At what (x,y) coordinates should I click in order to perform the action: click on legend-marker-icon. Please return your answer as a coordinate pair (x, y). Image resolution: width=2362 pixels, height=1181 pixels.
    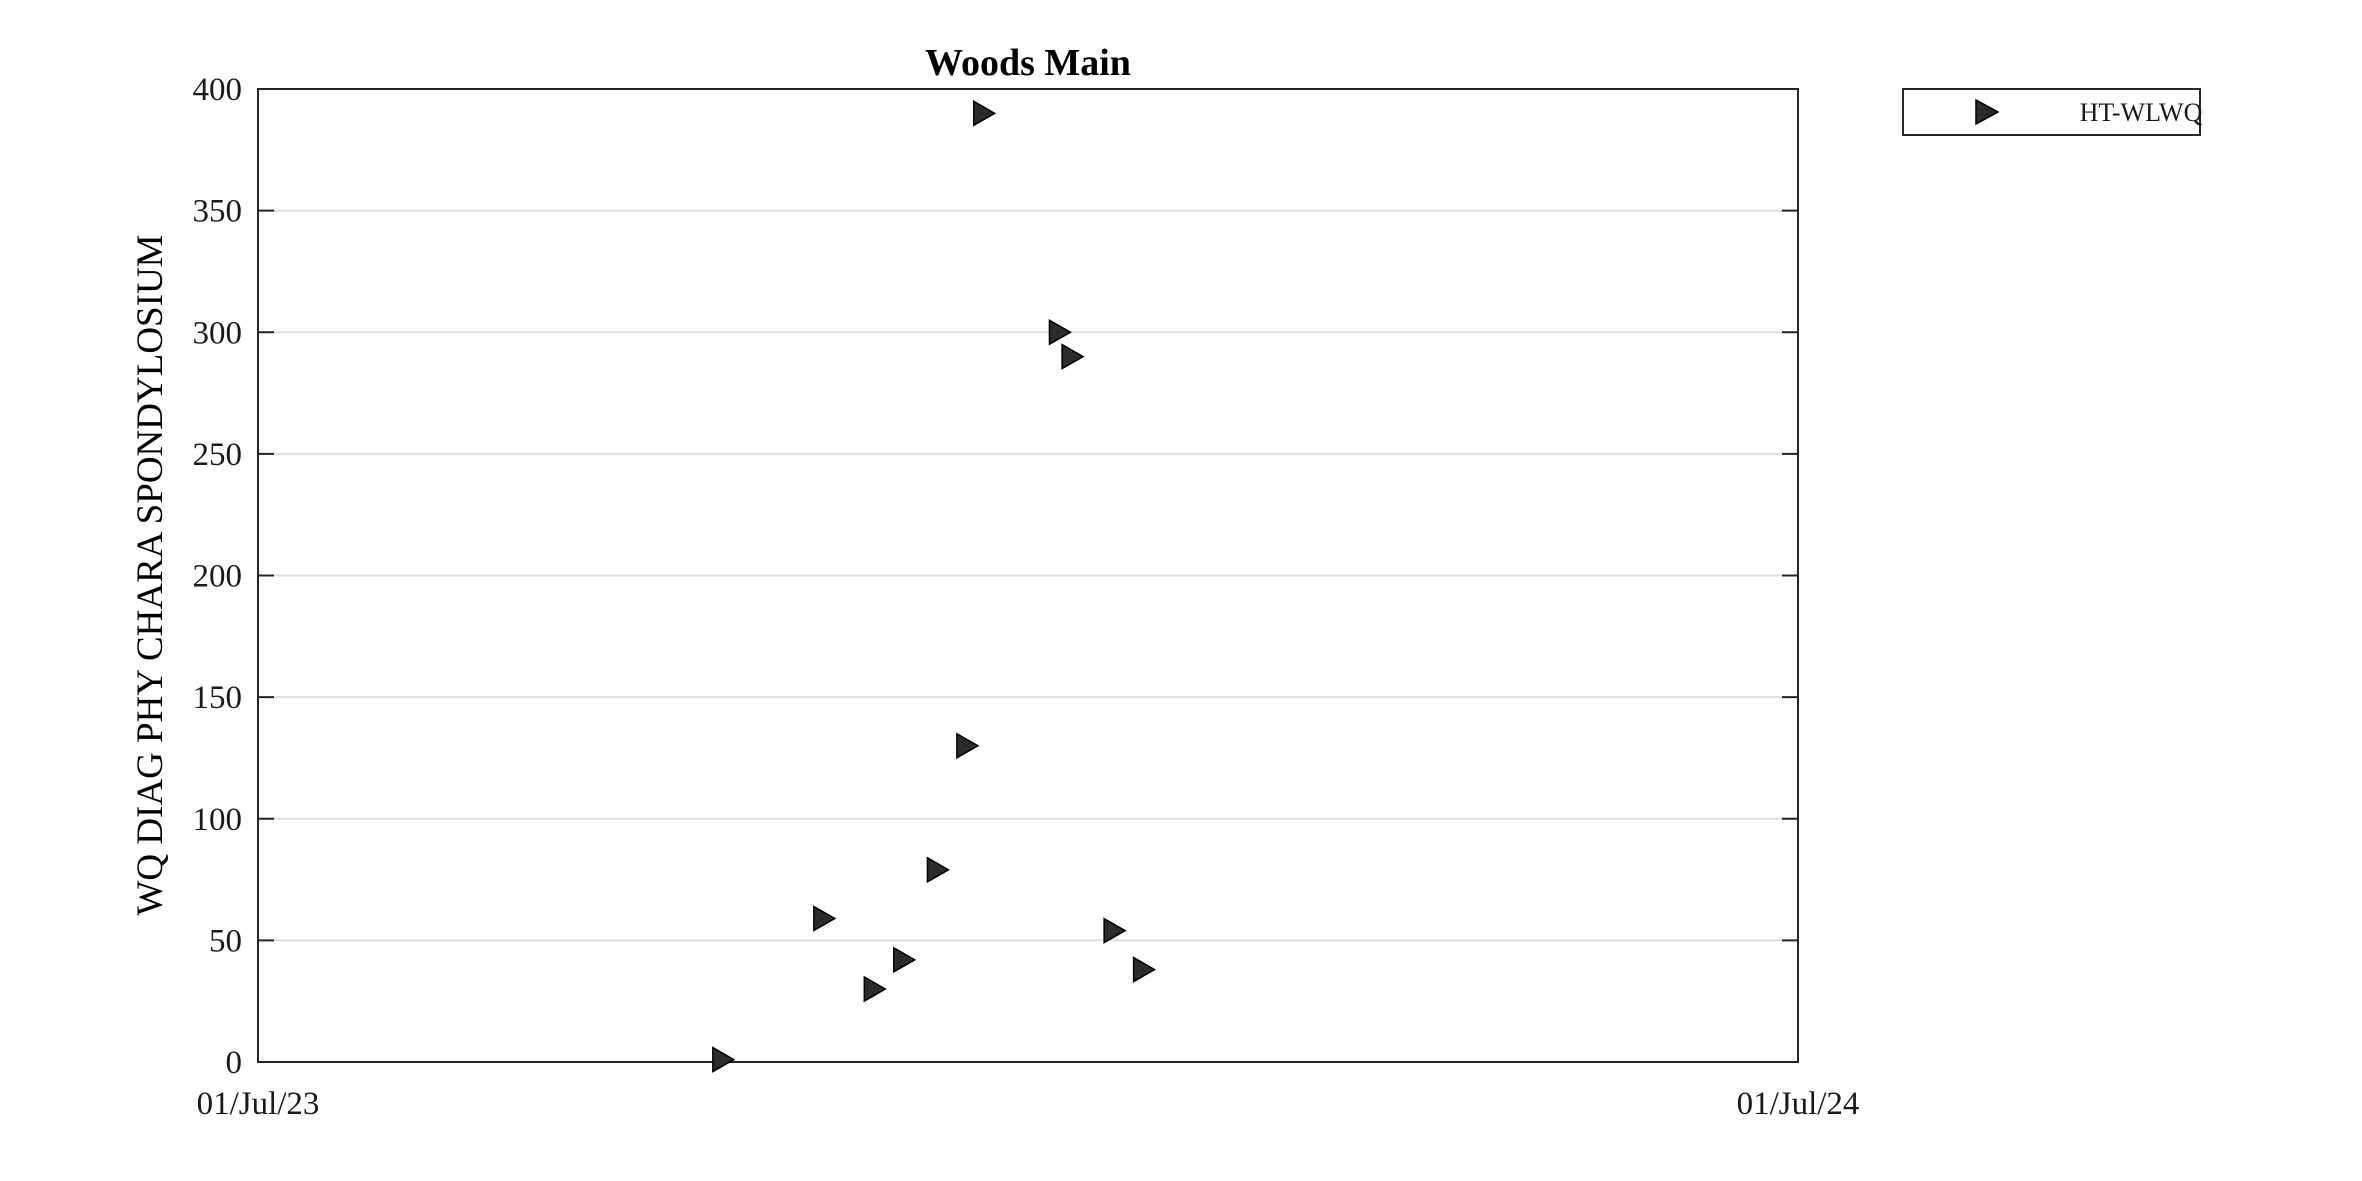
    Looking at the image, I should click on (1987, 112).